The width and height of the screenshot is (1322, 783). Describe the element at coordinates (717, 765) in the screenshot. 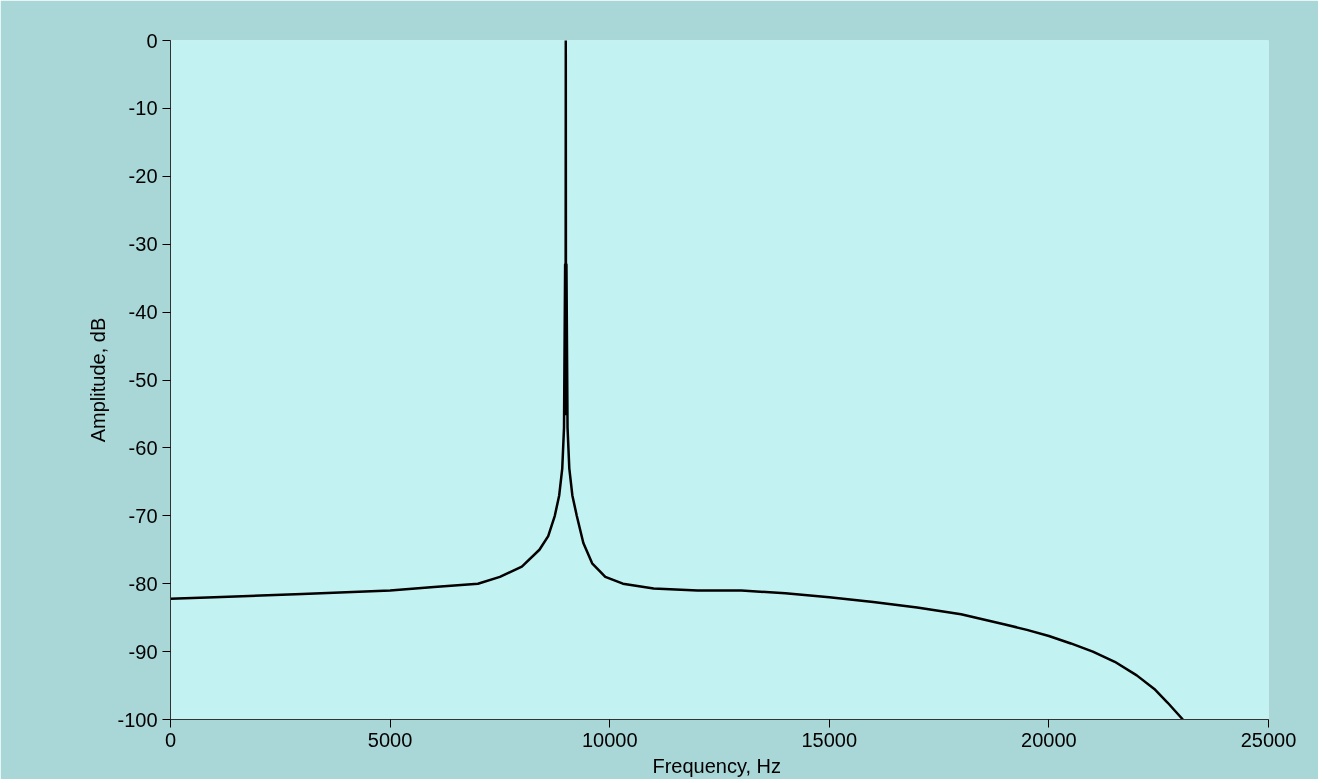

I see `x-axis-title: Frequency, Hz` at that location.